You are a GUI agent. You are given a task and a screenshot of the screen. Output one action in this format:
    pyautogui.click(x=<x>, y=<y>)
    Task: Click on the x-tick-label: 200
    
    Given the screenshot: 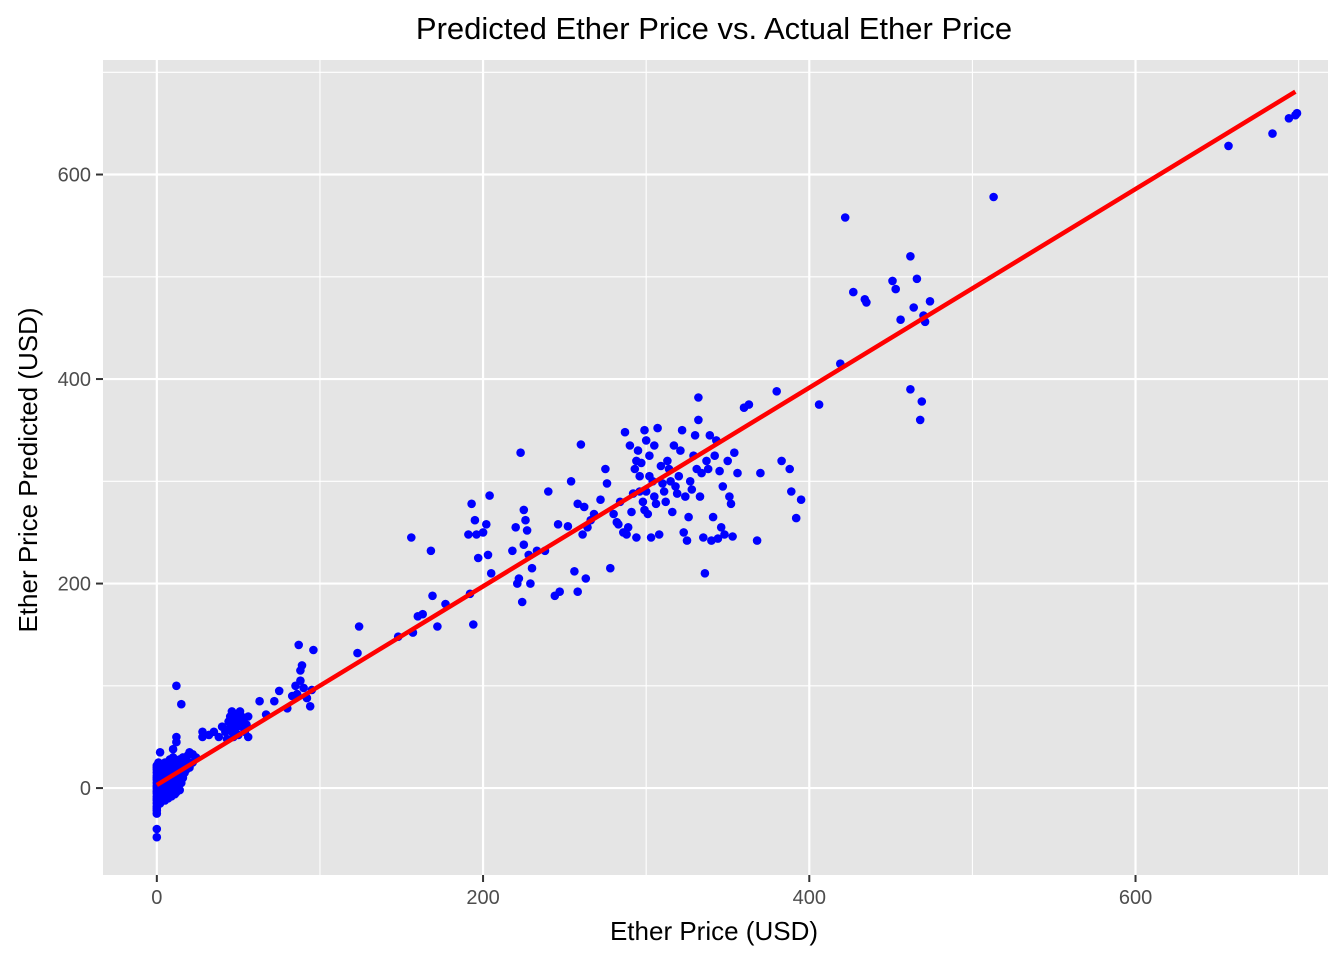 What is the action you would take?
    pyautogui.click(x=482, y=898)
    